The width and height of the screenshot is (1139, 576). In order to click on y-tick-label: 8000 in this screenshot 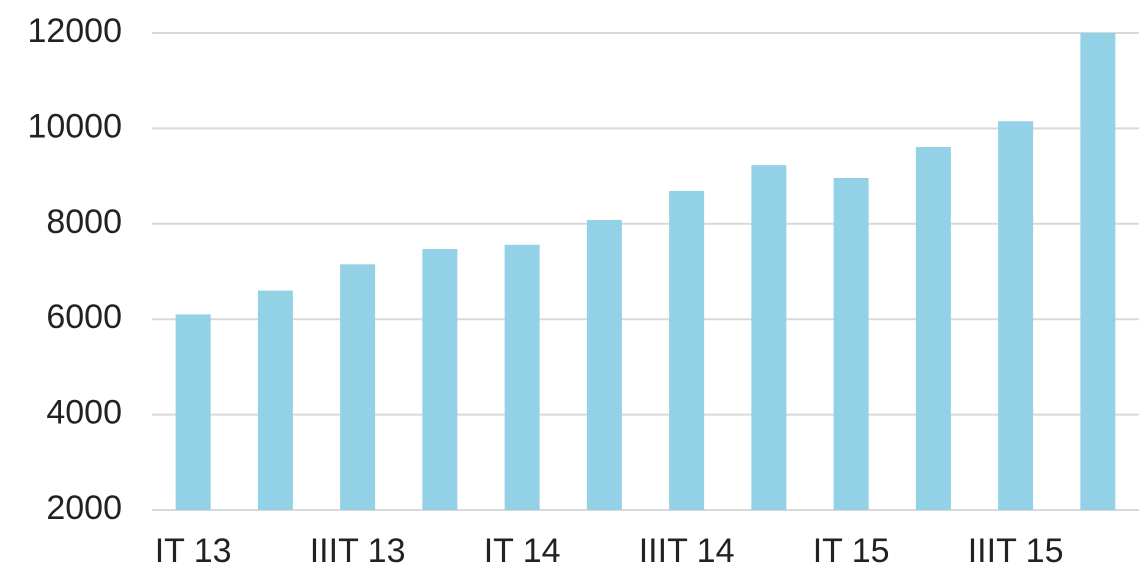, I will do `click(84, 222)`.